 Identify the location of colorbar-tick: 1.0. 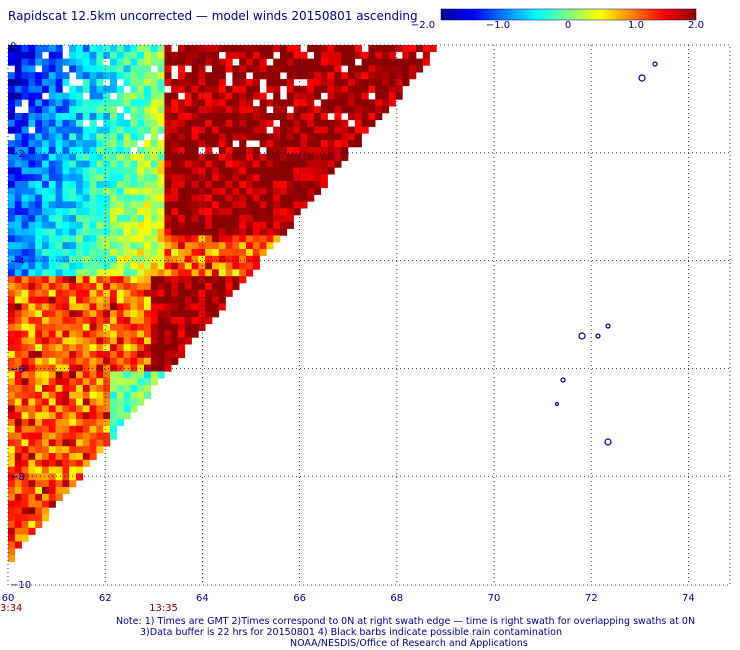
(636, 25).